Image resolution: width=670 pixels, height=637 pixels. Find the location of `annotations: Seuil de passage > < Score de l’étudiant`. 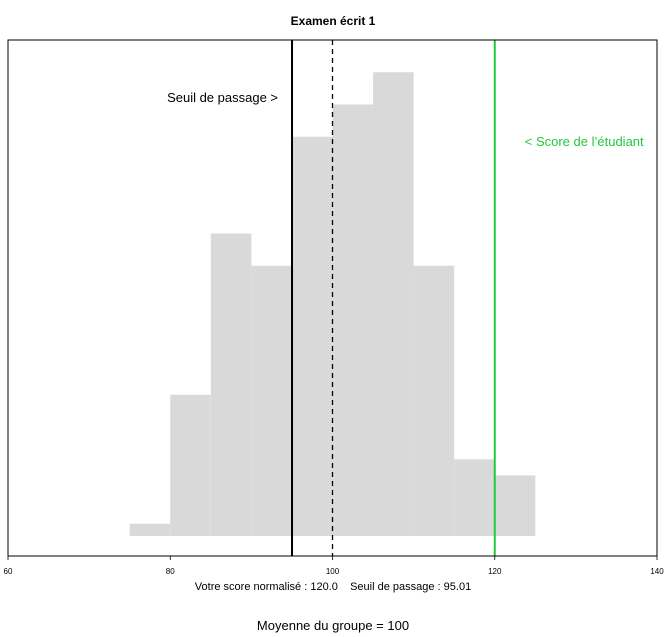

annotations: Seuil de passage > < Score de l’étudiant is located at coordinates (405, 119).